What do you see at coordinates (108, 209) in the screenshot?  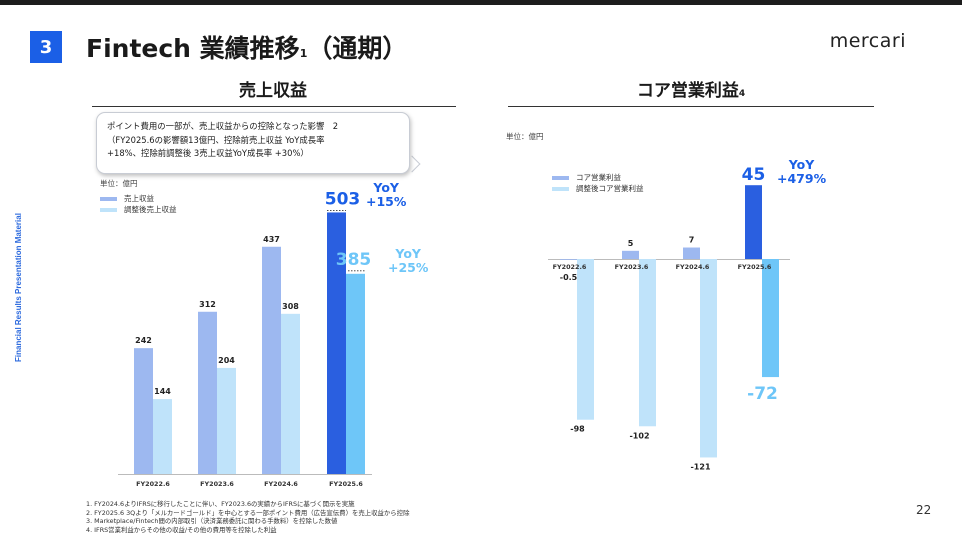 I see `legend-swatch-adjusted-revenue` at bounding box center [108, 209].